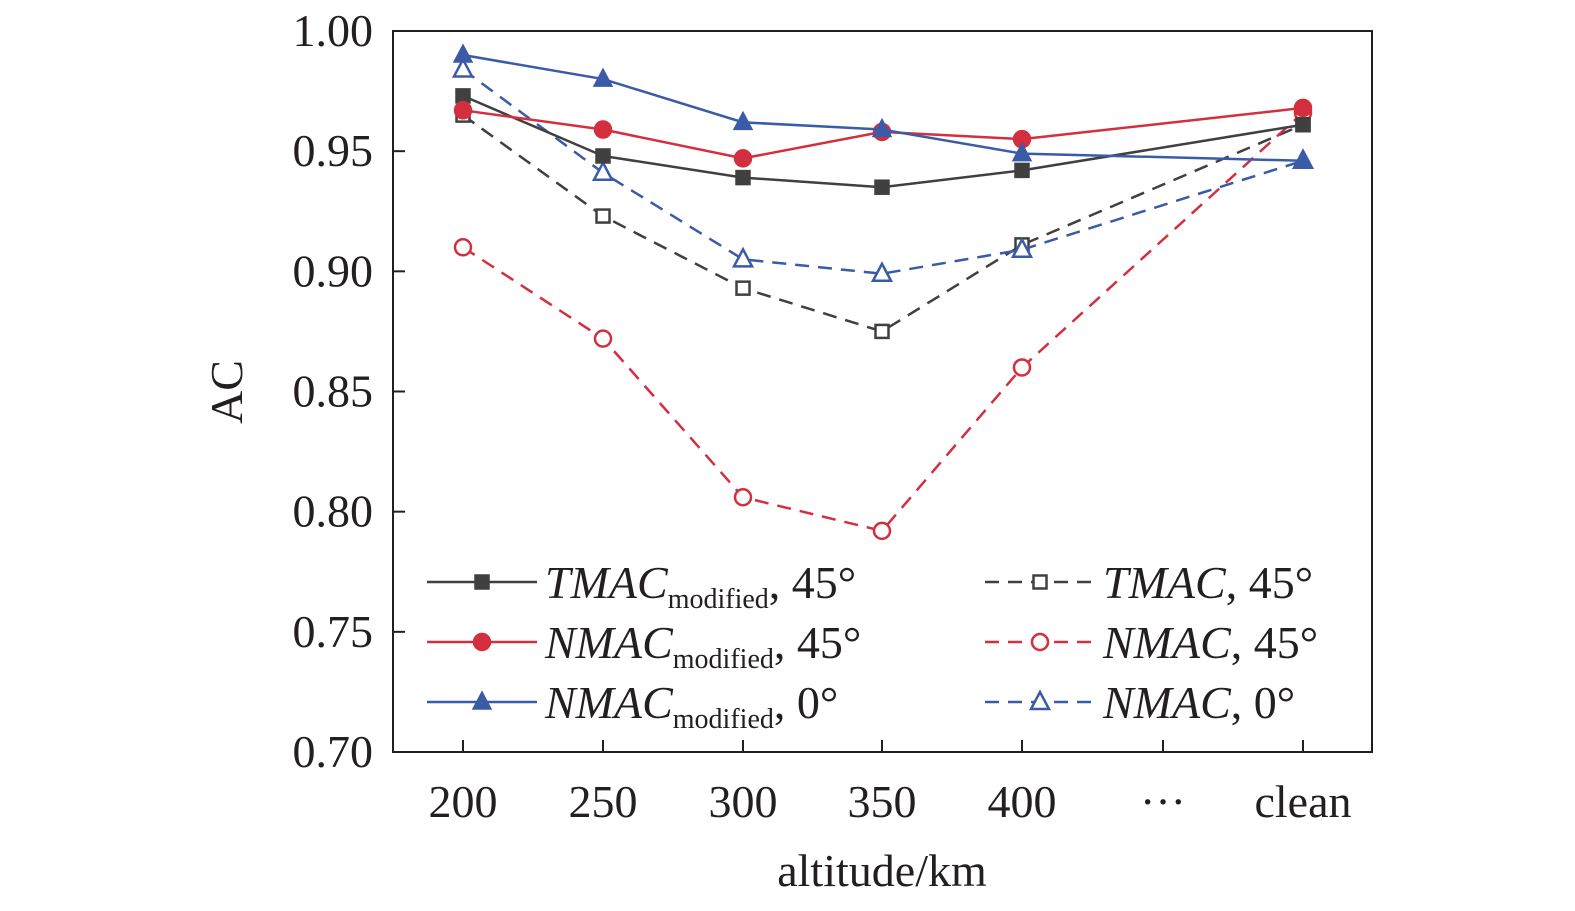 The width and height of the screenshot is (1575, 911). Describe the element at coordinates (226, 392) in the screenshot. I see `y-axis-title: AC` at that location.